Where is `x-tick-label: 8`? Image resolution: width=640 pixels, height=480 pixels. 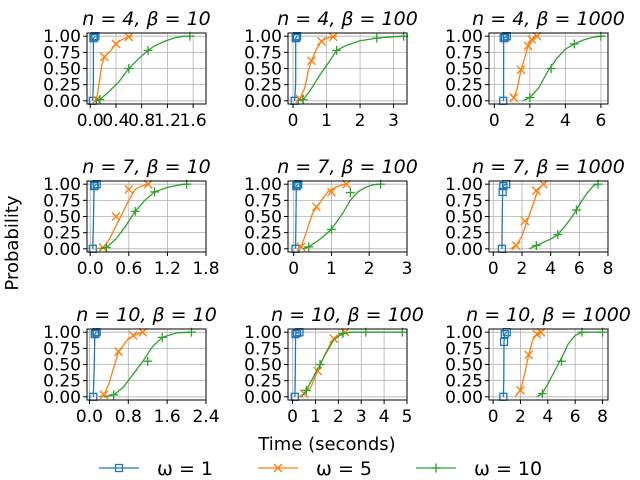
x-tick-label: 8 is located at coordinates (608, 269).